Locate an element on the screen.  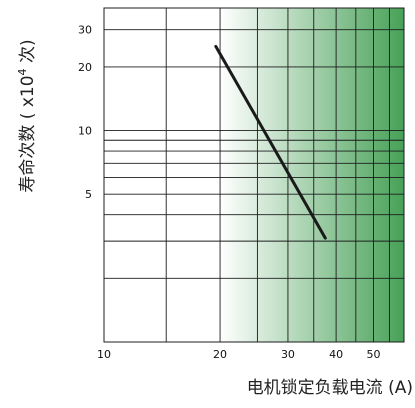
y-axis-title: 寿命次数 ( x104 次) is located at coordinates (27, 115).